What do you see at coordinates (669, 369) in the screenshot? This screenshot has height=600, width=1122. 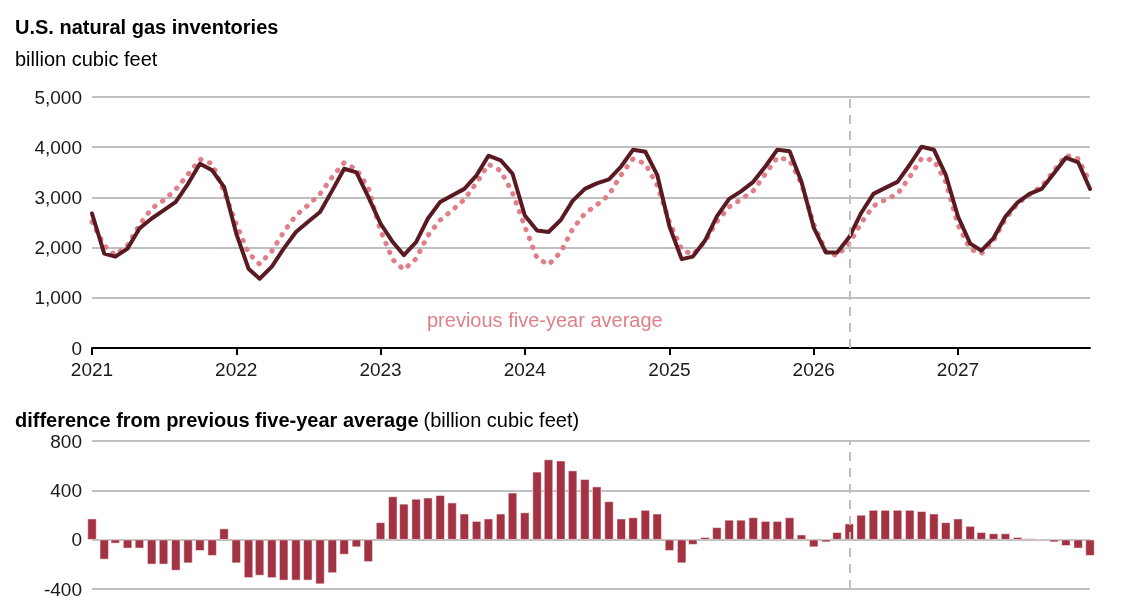 I see `x-tick-label: 2025` at bounding box center [669, 369].